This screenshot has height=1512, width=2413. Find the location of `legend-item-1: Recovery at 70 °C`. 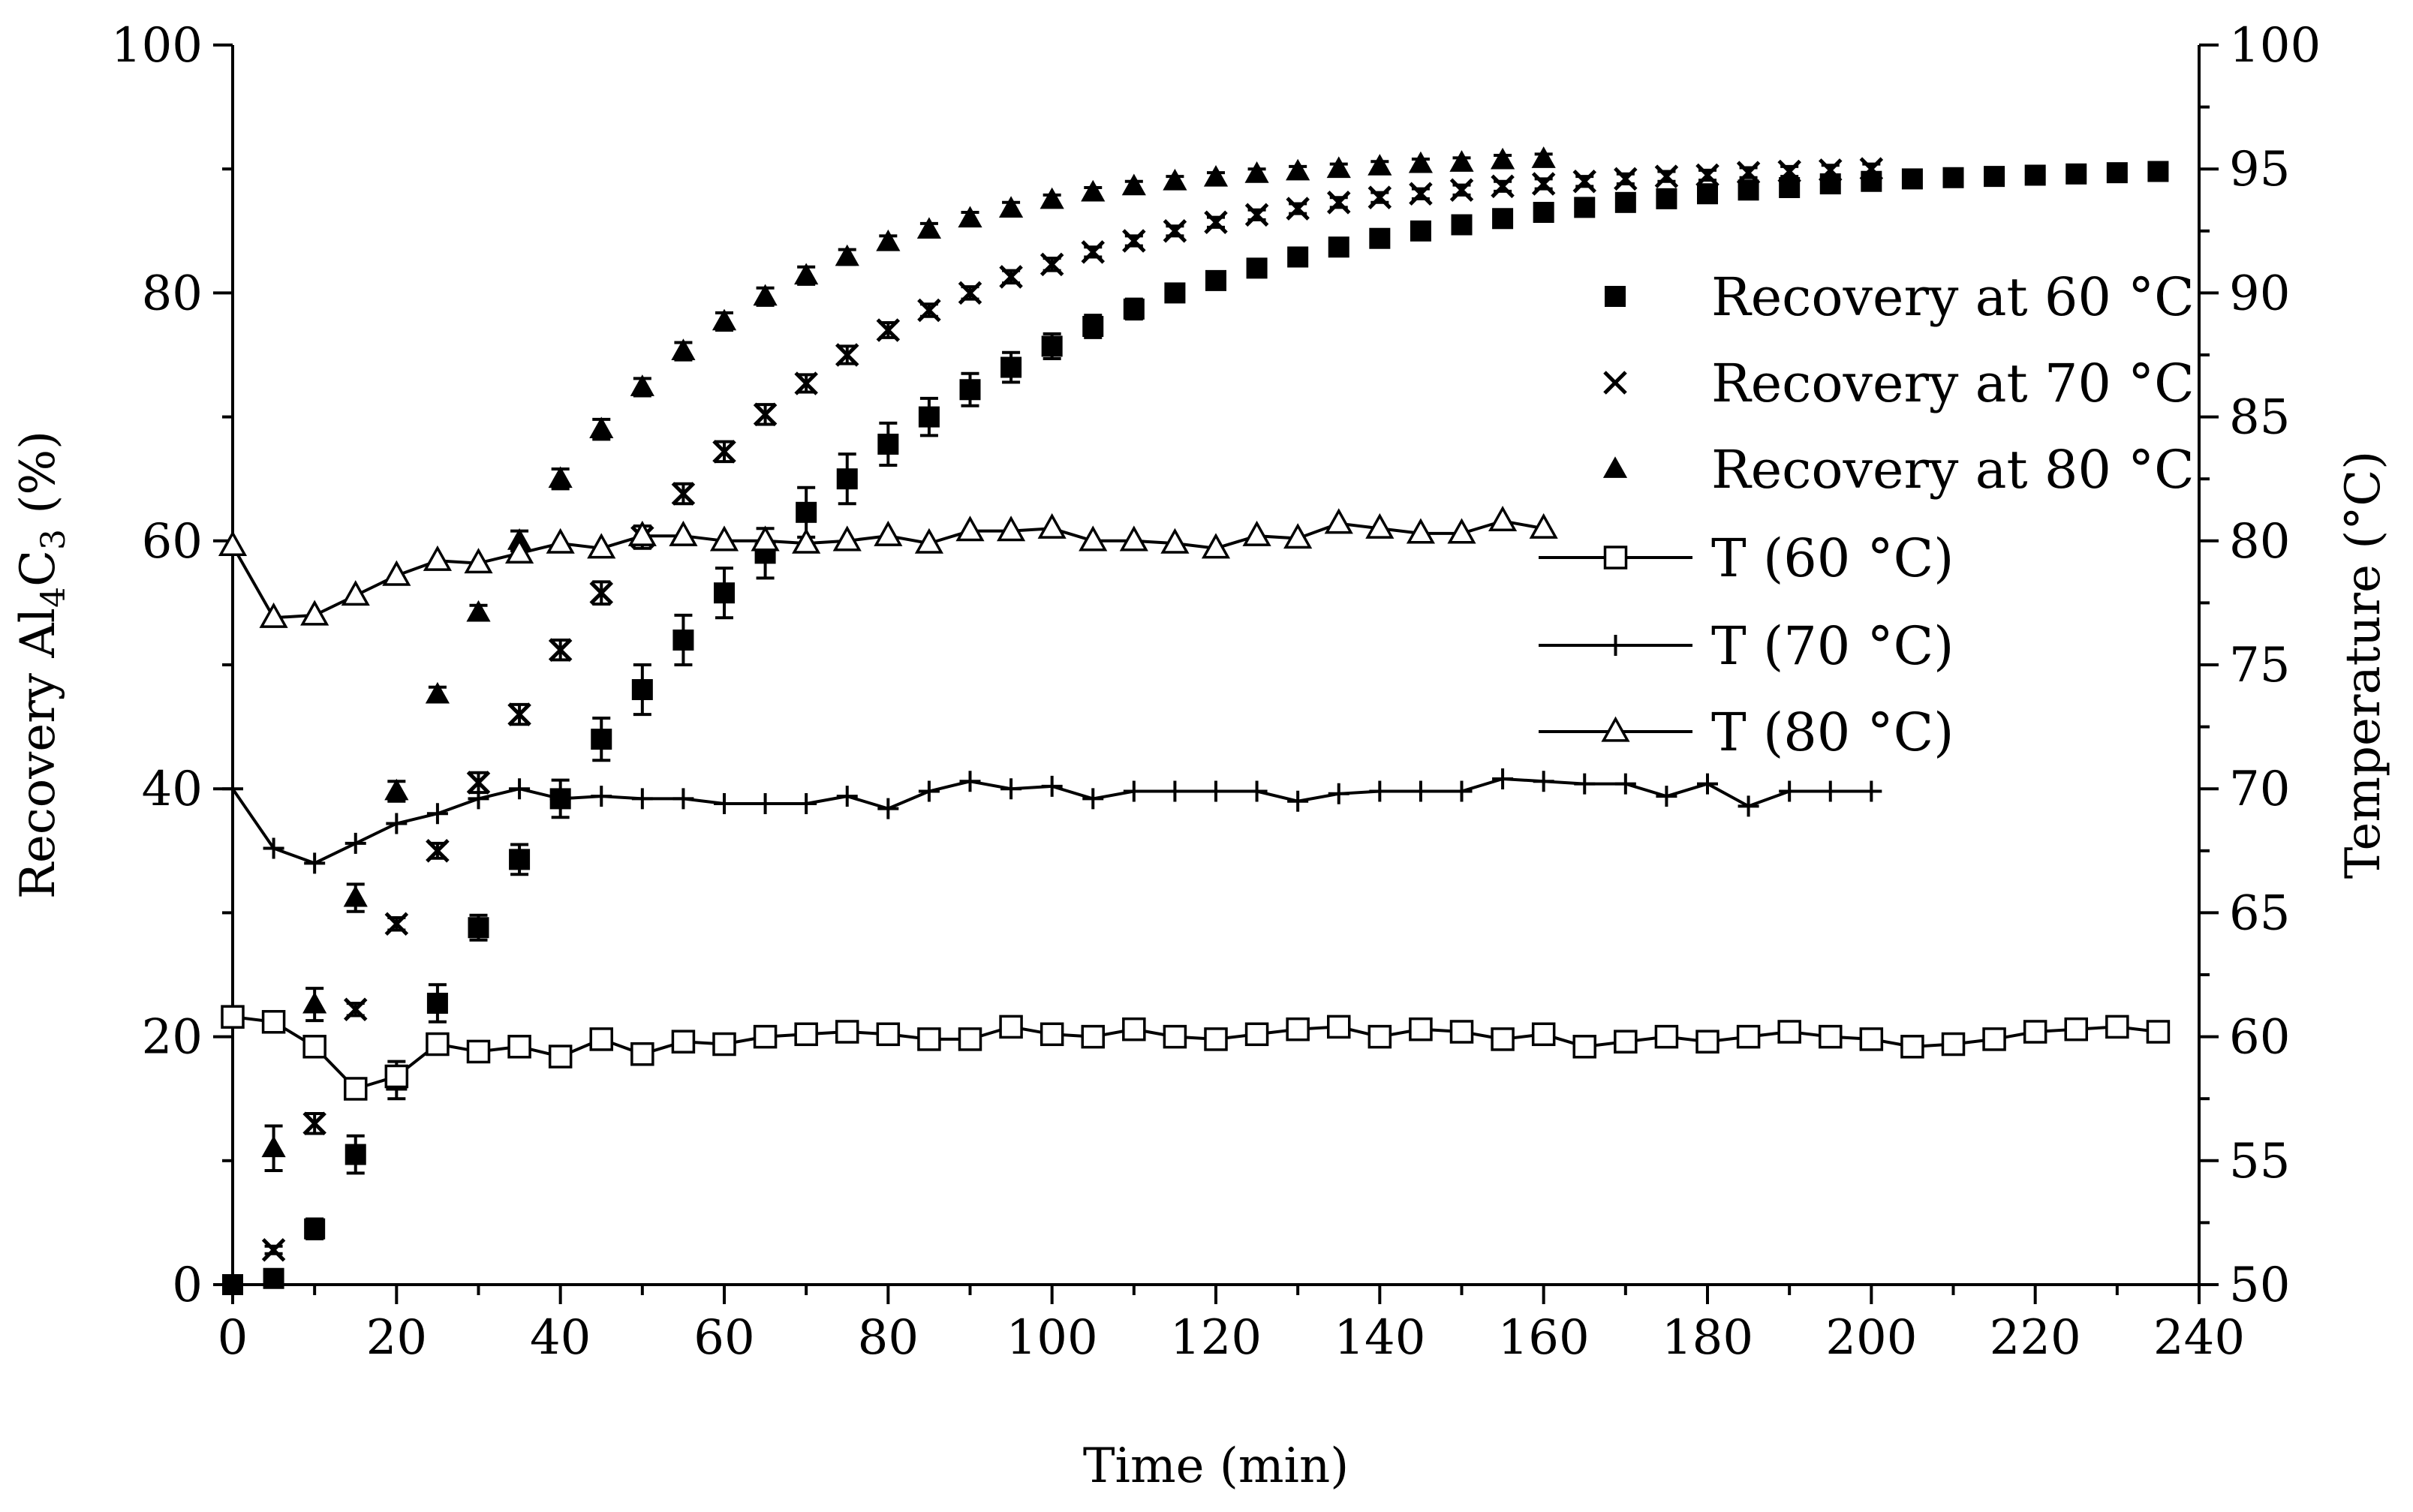

legend-item-1: Recovery at 70 °C is located at coordinates (1899, 383).